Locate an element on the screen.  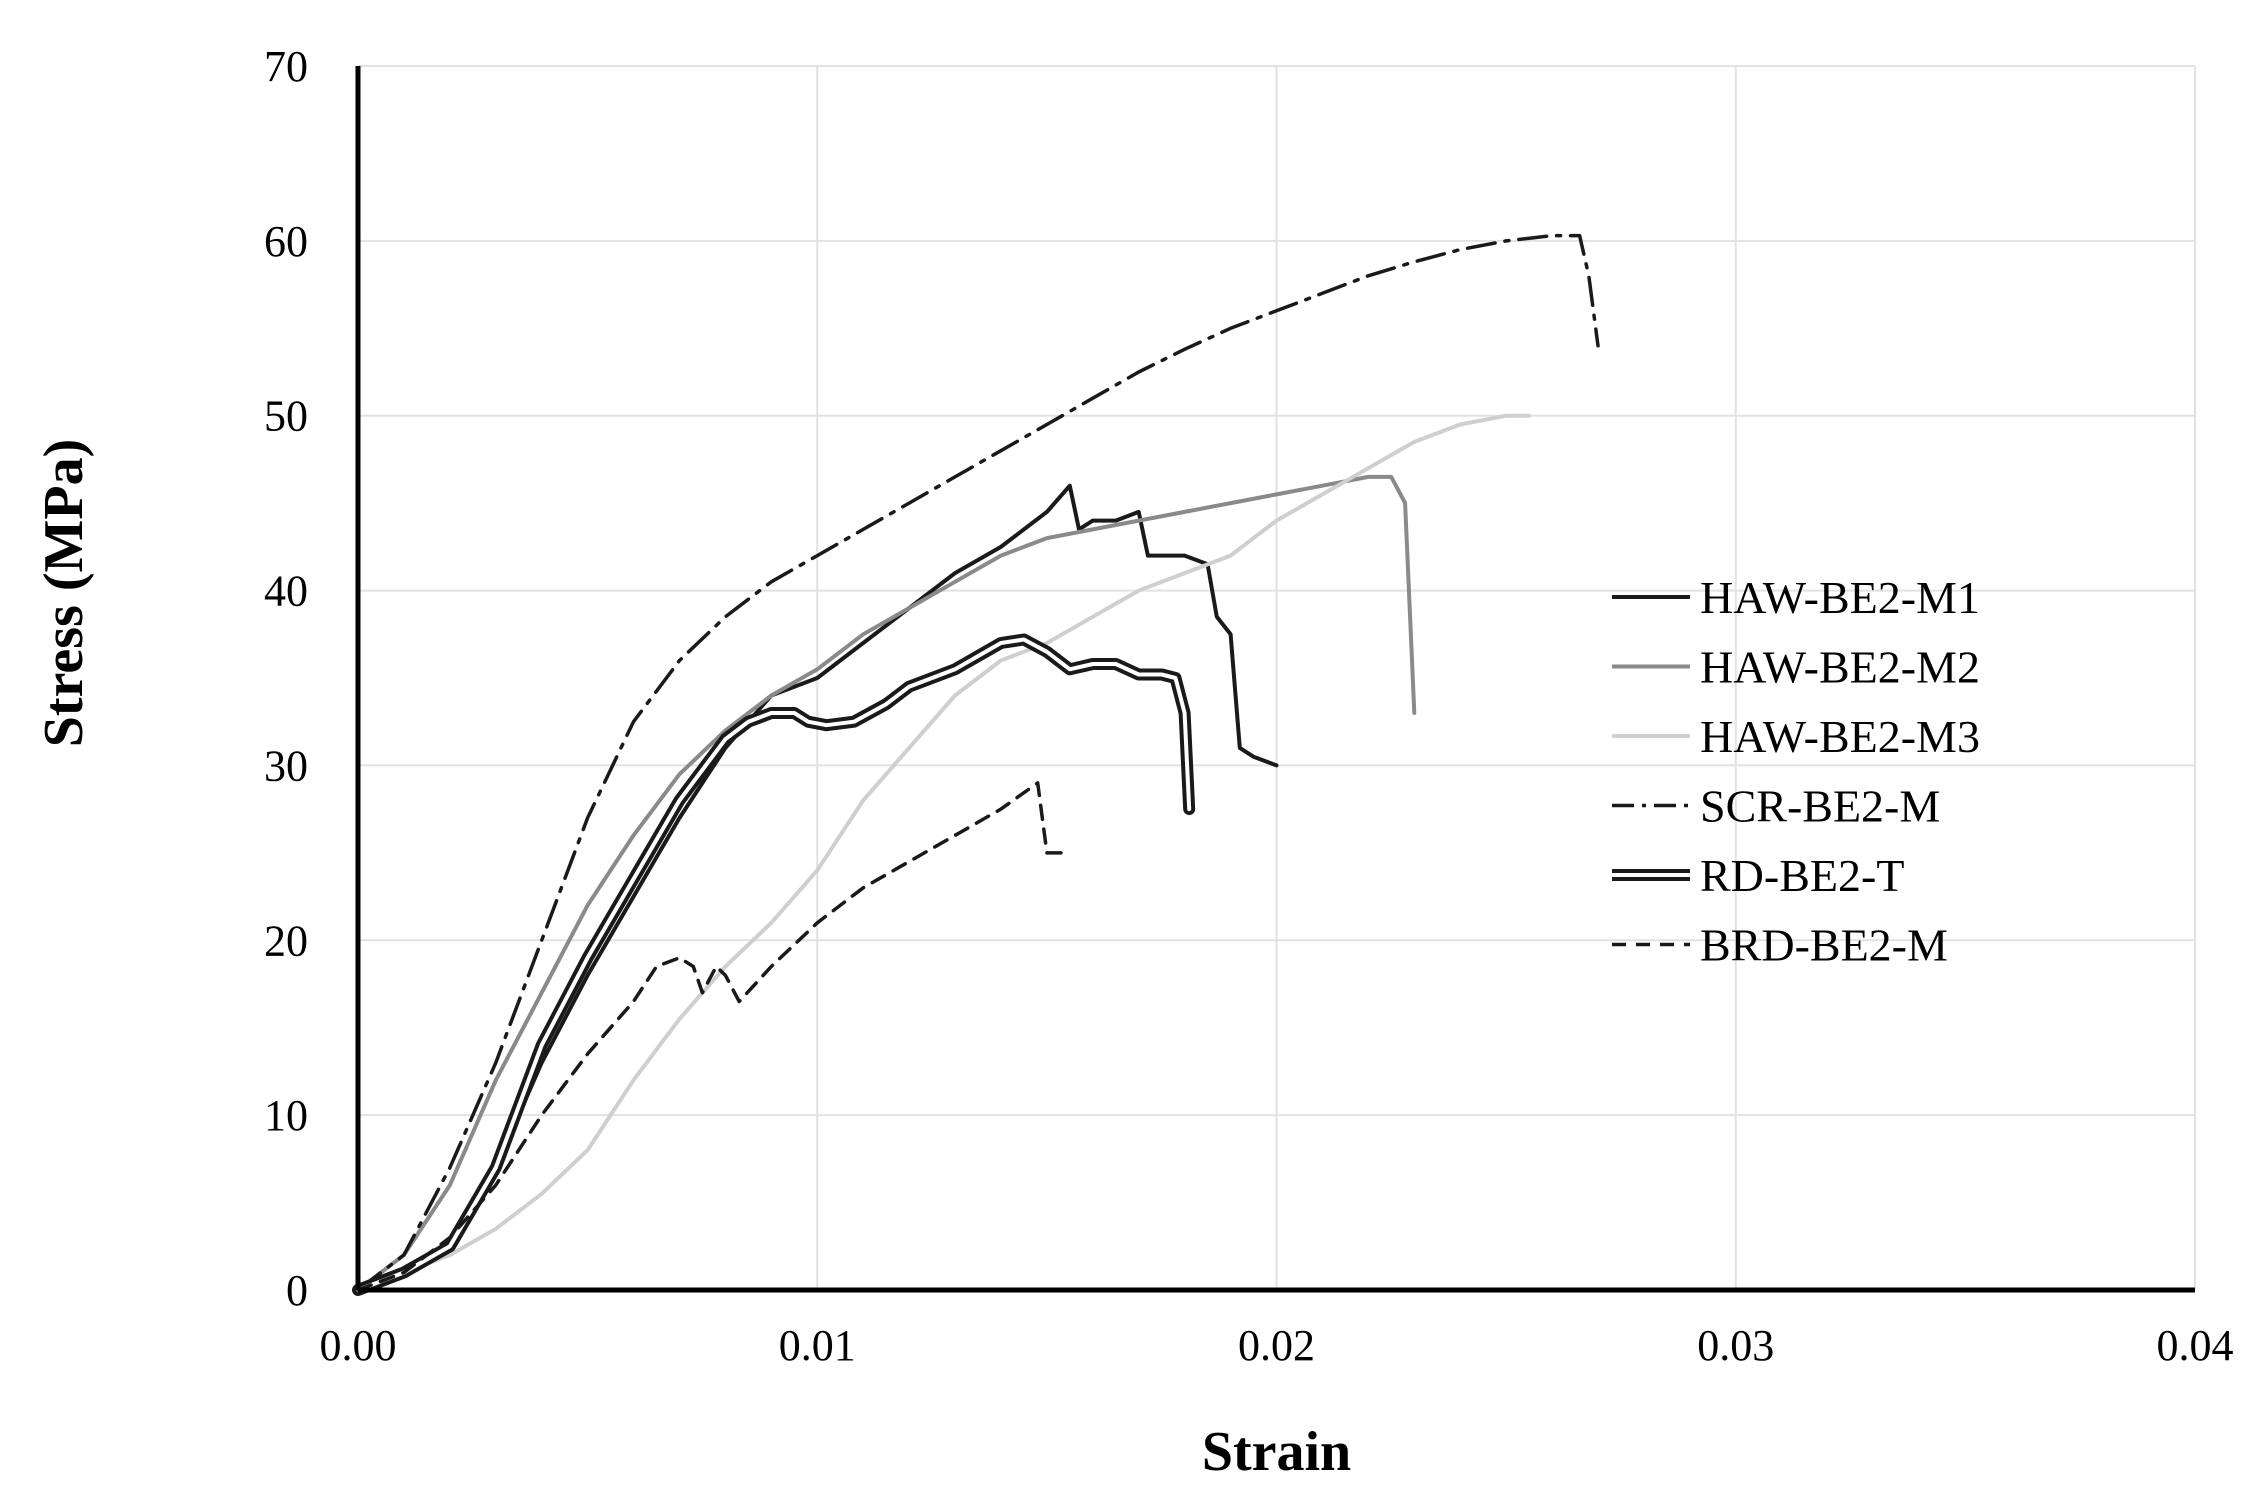
y-tick-label: 20 is located at coordinates (286, 940).